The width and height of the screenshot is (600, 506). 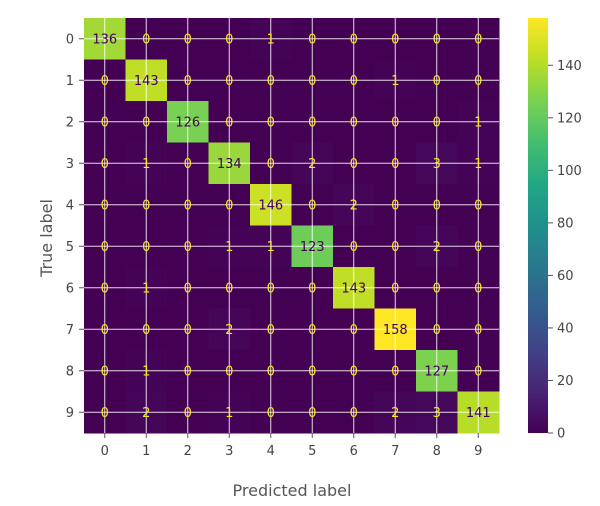 I want to click on y-tick-label: 2, so click(x=70, y=122).